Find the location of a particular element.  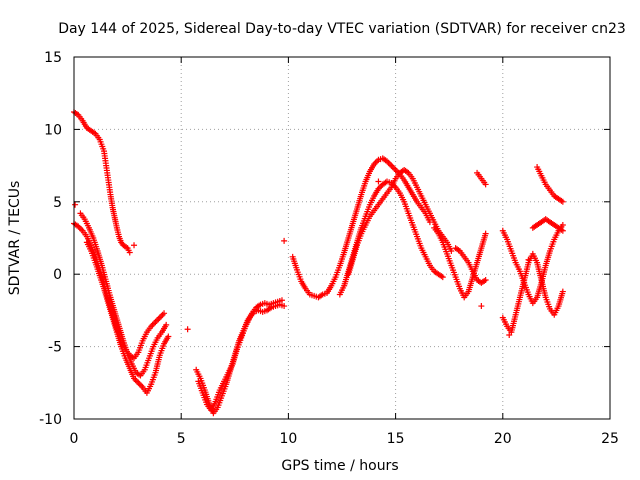

y-tick-labels: -10 -5 0 5 10 15 is located at coordinates (50, 239).